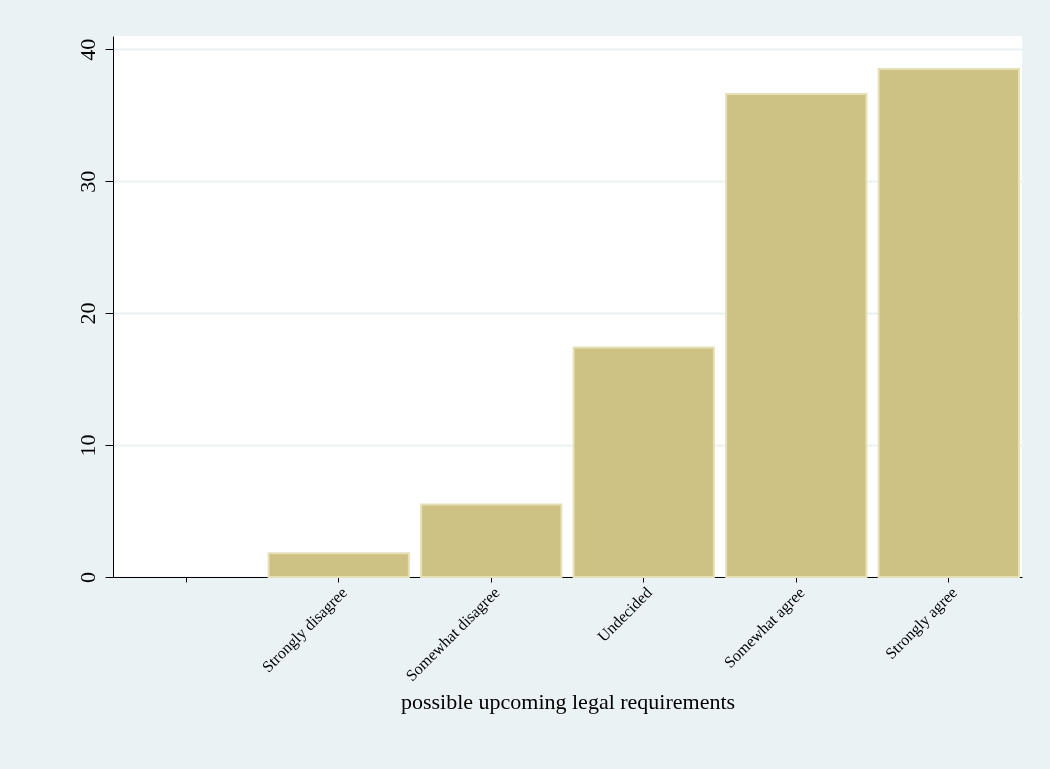 Image resolution: width=1050 pixels, height=769 pixels. I want to click on y-tick-label: 0, so click(87, 577).